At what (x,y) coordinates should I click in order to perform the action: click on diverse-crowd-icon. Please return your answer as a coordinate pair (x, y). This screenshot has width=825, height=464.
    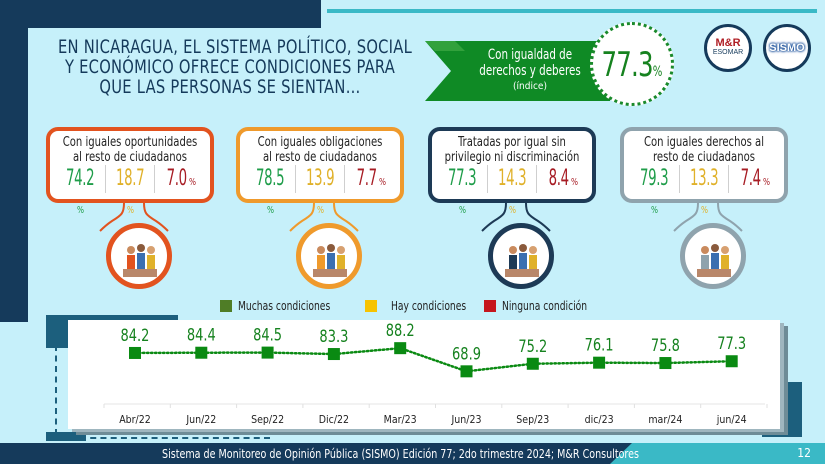
    Looking at the image, I should click on (521, 256).